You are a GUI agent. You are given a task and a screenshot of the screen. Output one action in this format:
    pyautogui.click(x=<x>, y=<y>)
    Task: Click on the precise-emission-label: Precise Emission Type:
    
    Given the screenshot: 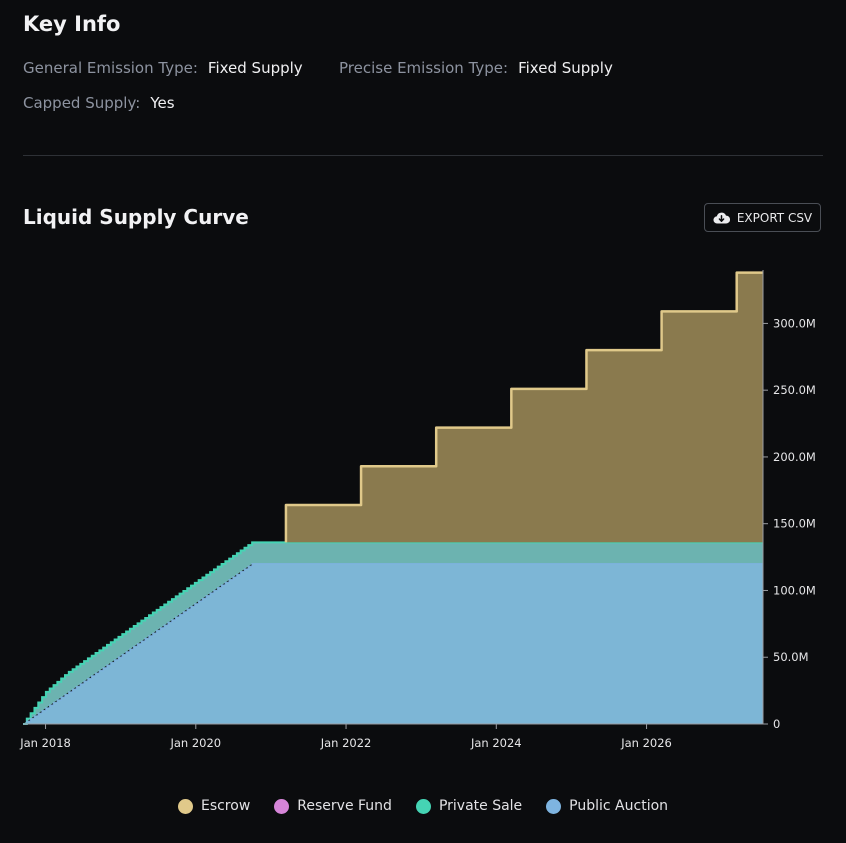 What is the action you would take?
    pyautogui.click(x=424, y=68)
    